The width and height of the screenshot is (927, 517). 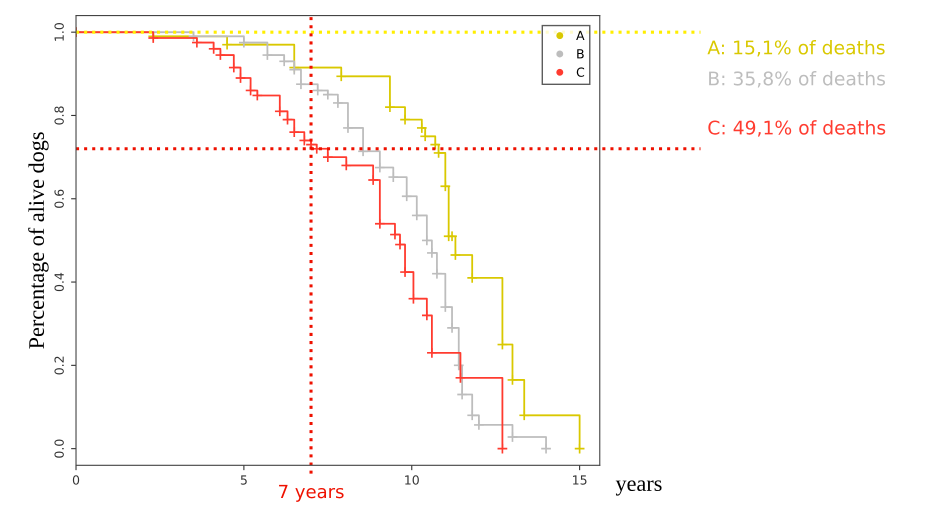 What do you see at coordinates (59, 199) in the screenshot?
I see `y-tick-label: 0.6` at bounding box center [59, 199].